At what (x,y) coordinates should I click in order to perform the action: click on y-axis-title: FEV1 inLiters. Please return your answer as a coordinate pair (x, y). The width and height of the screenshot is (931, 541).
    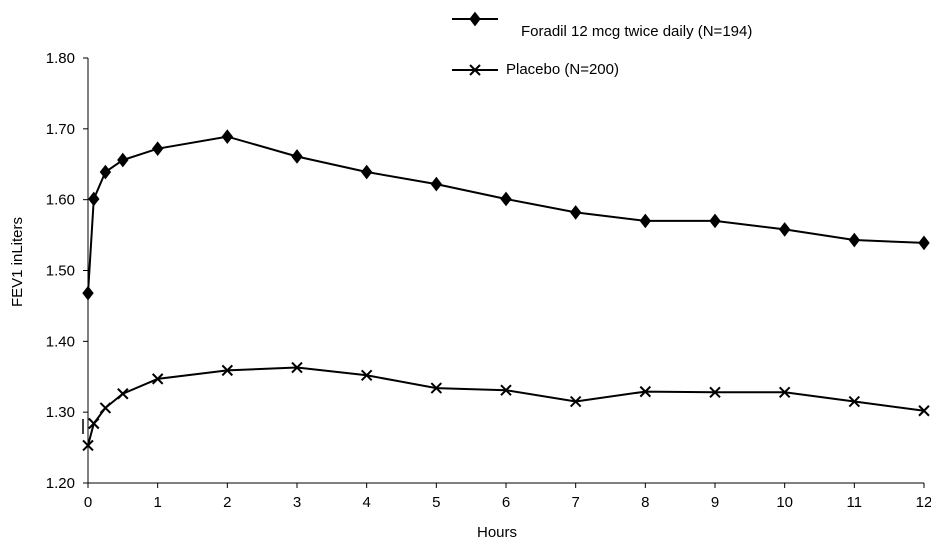
    Looking at the image, I should click on (17, 262).